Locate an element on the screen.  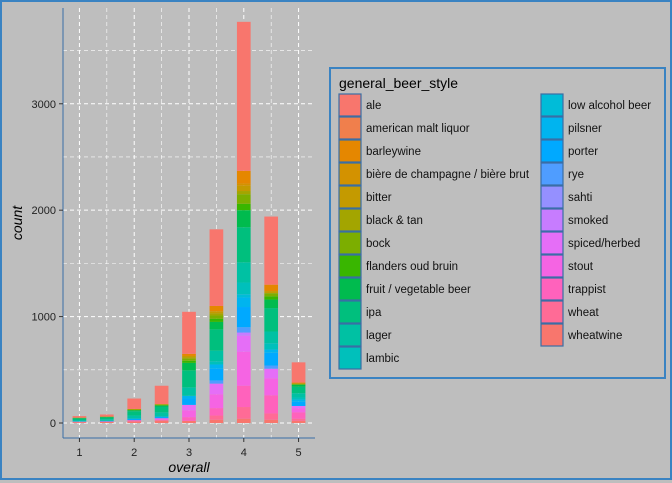
legend-label: ipa is located at coordinates (374, 313).